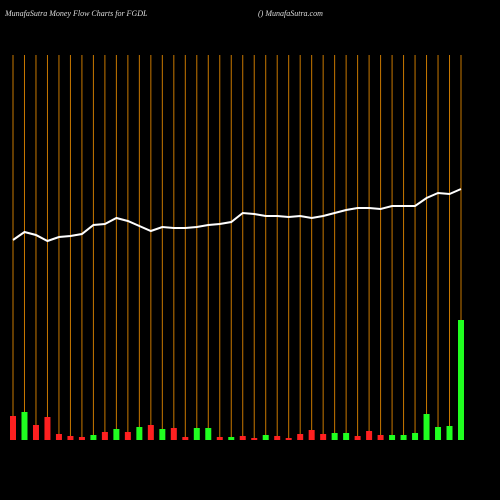 Image resolution: width=500 pixels, height=500 pixels. Describe the element at coordinates (76, 13) in the screenshot. I see `chart-title: MunafaSutra Money Flow Charts for FGDL` at that location.